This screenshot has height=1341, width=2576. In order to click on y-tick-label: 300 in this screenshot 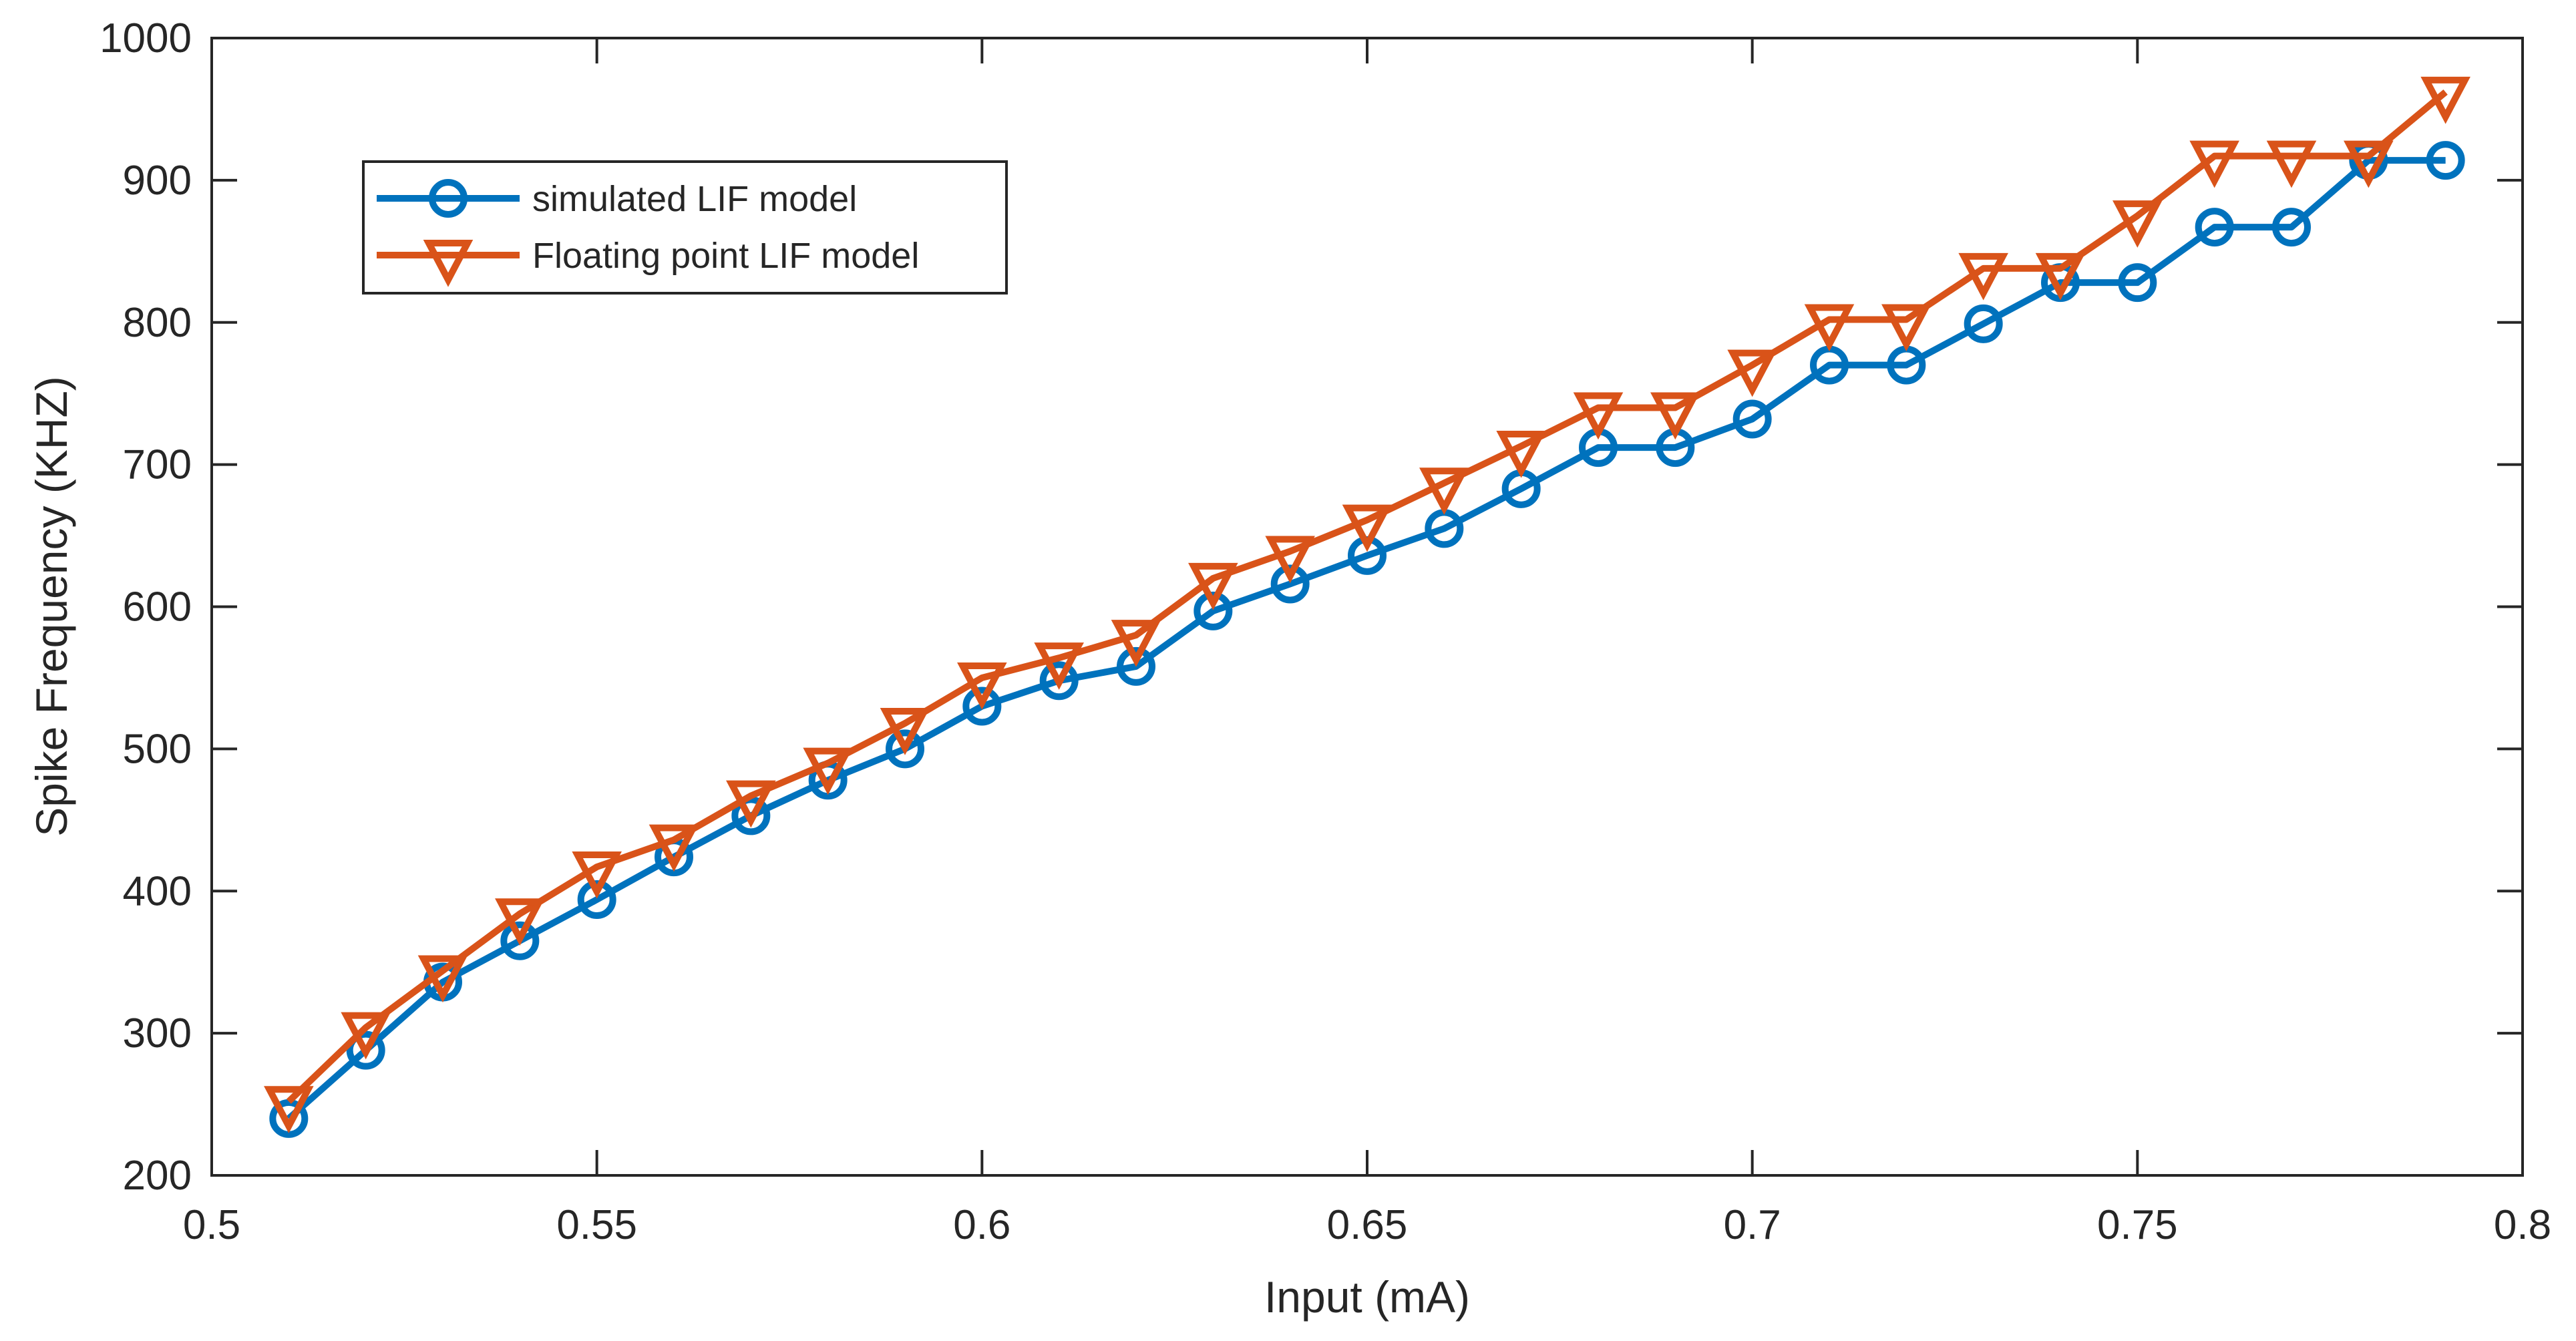, I will do `click(157, 1033)`.